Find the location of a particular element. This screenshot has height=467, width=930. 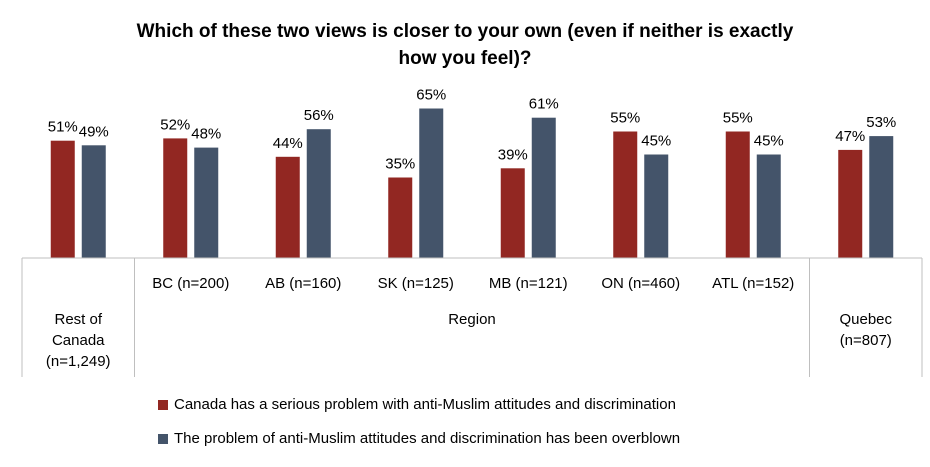

data-label-overblown-0: 49% is located at coordinates (94, 131).